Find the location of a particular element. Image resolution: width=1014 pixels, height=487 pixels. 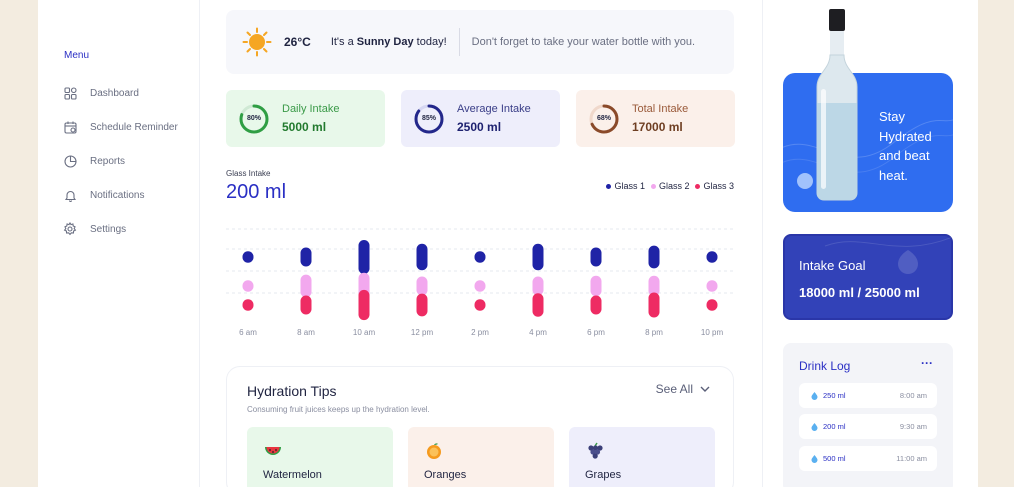

orange-icon is located at coordinates (434, 451).